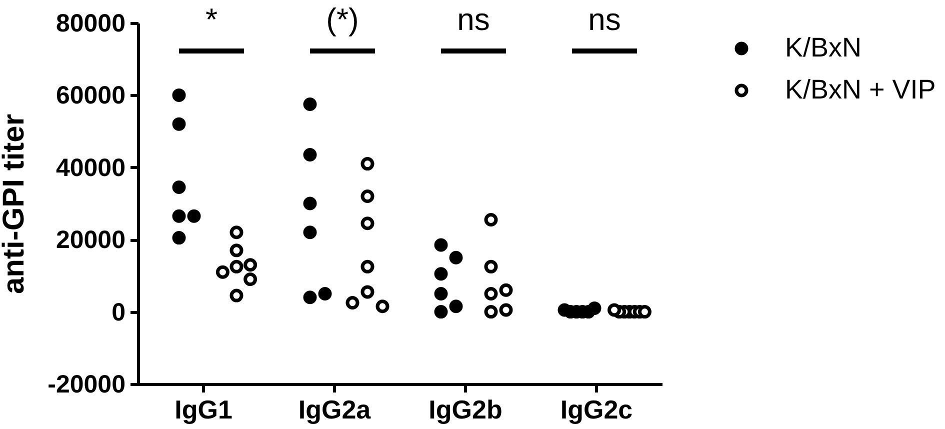 The image size is (945, 429). Describe the element at coordinates (335, 409) in the screenshot. I see `x-tick-label: IgG2a` at that location.